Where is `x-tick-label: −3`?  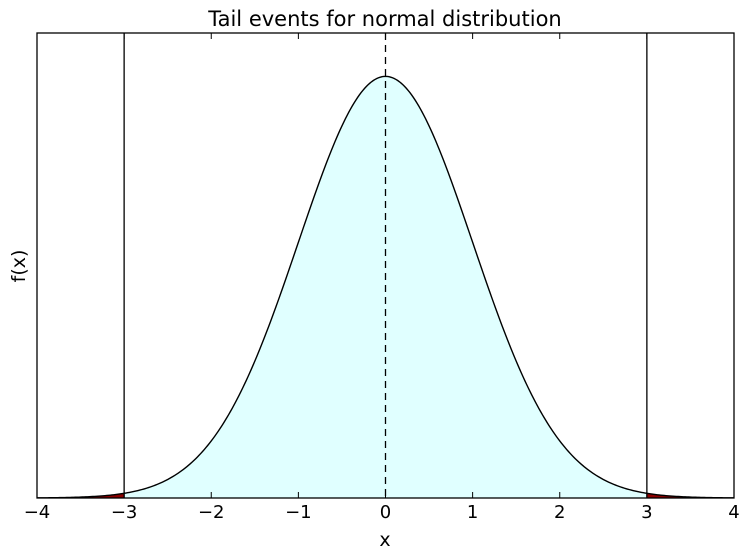
x-tick-label: −3 is located at coordinates (124, 512).